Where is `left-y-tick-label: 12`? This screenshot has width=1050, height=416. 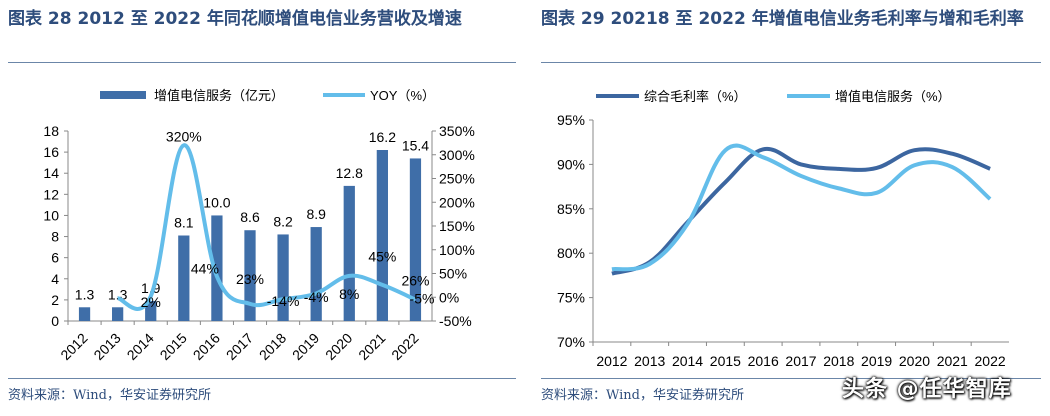 left-y-tick-label: 12 is located at coordinates (51, 194).